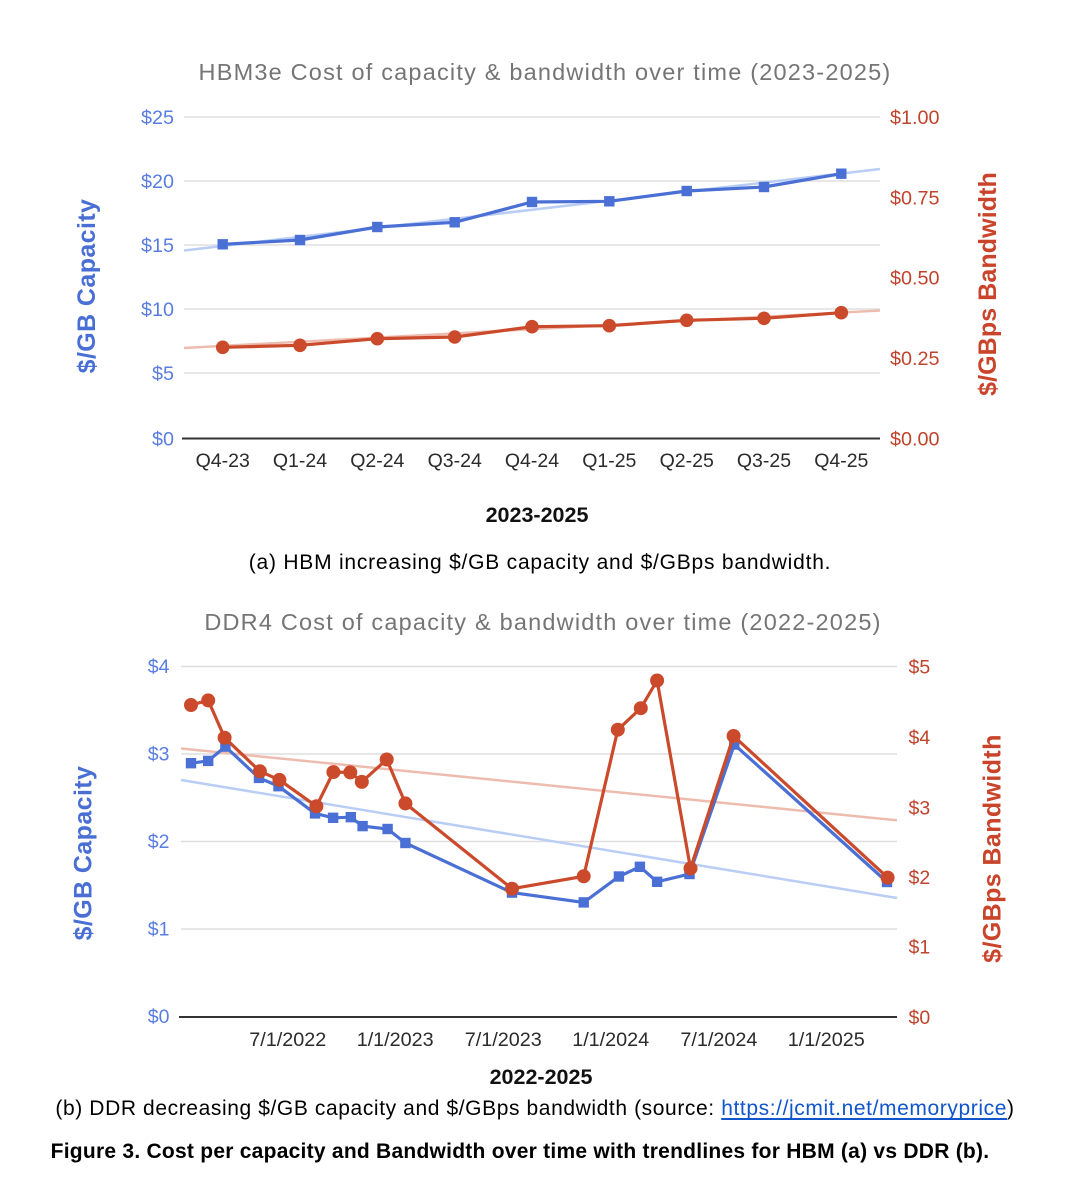 The image size is (1080, 1187). What do you see at coordinates (915, 440) in the screenshot?
I see `svg-text: $0.00` at bounding box center [915, 440].